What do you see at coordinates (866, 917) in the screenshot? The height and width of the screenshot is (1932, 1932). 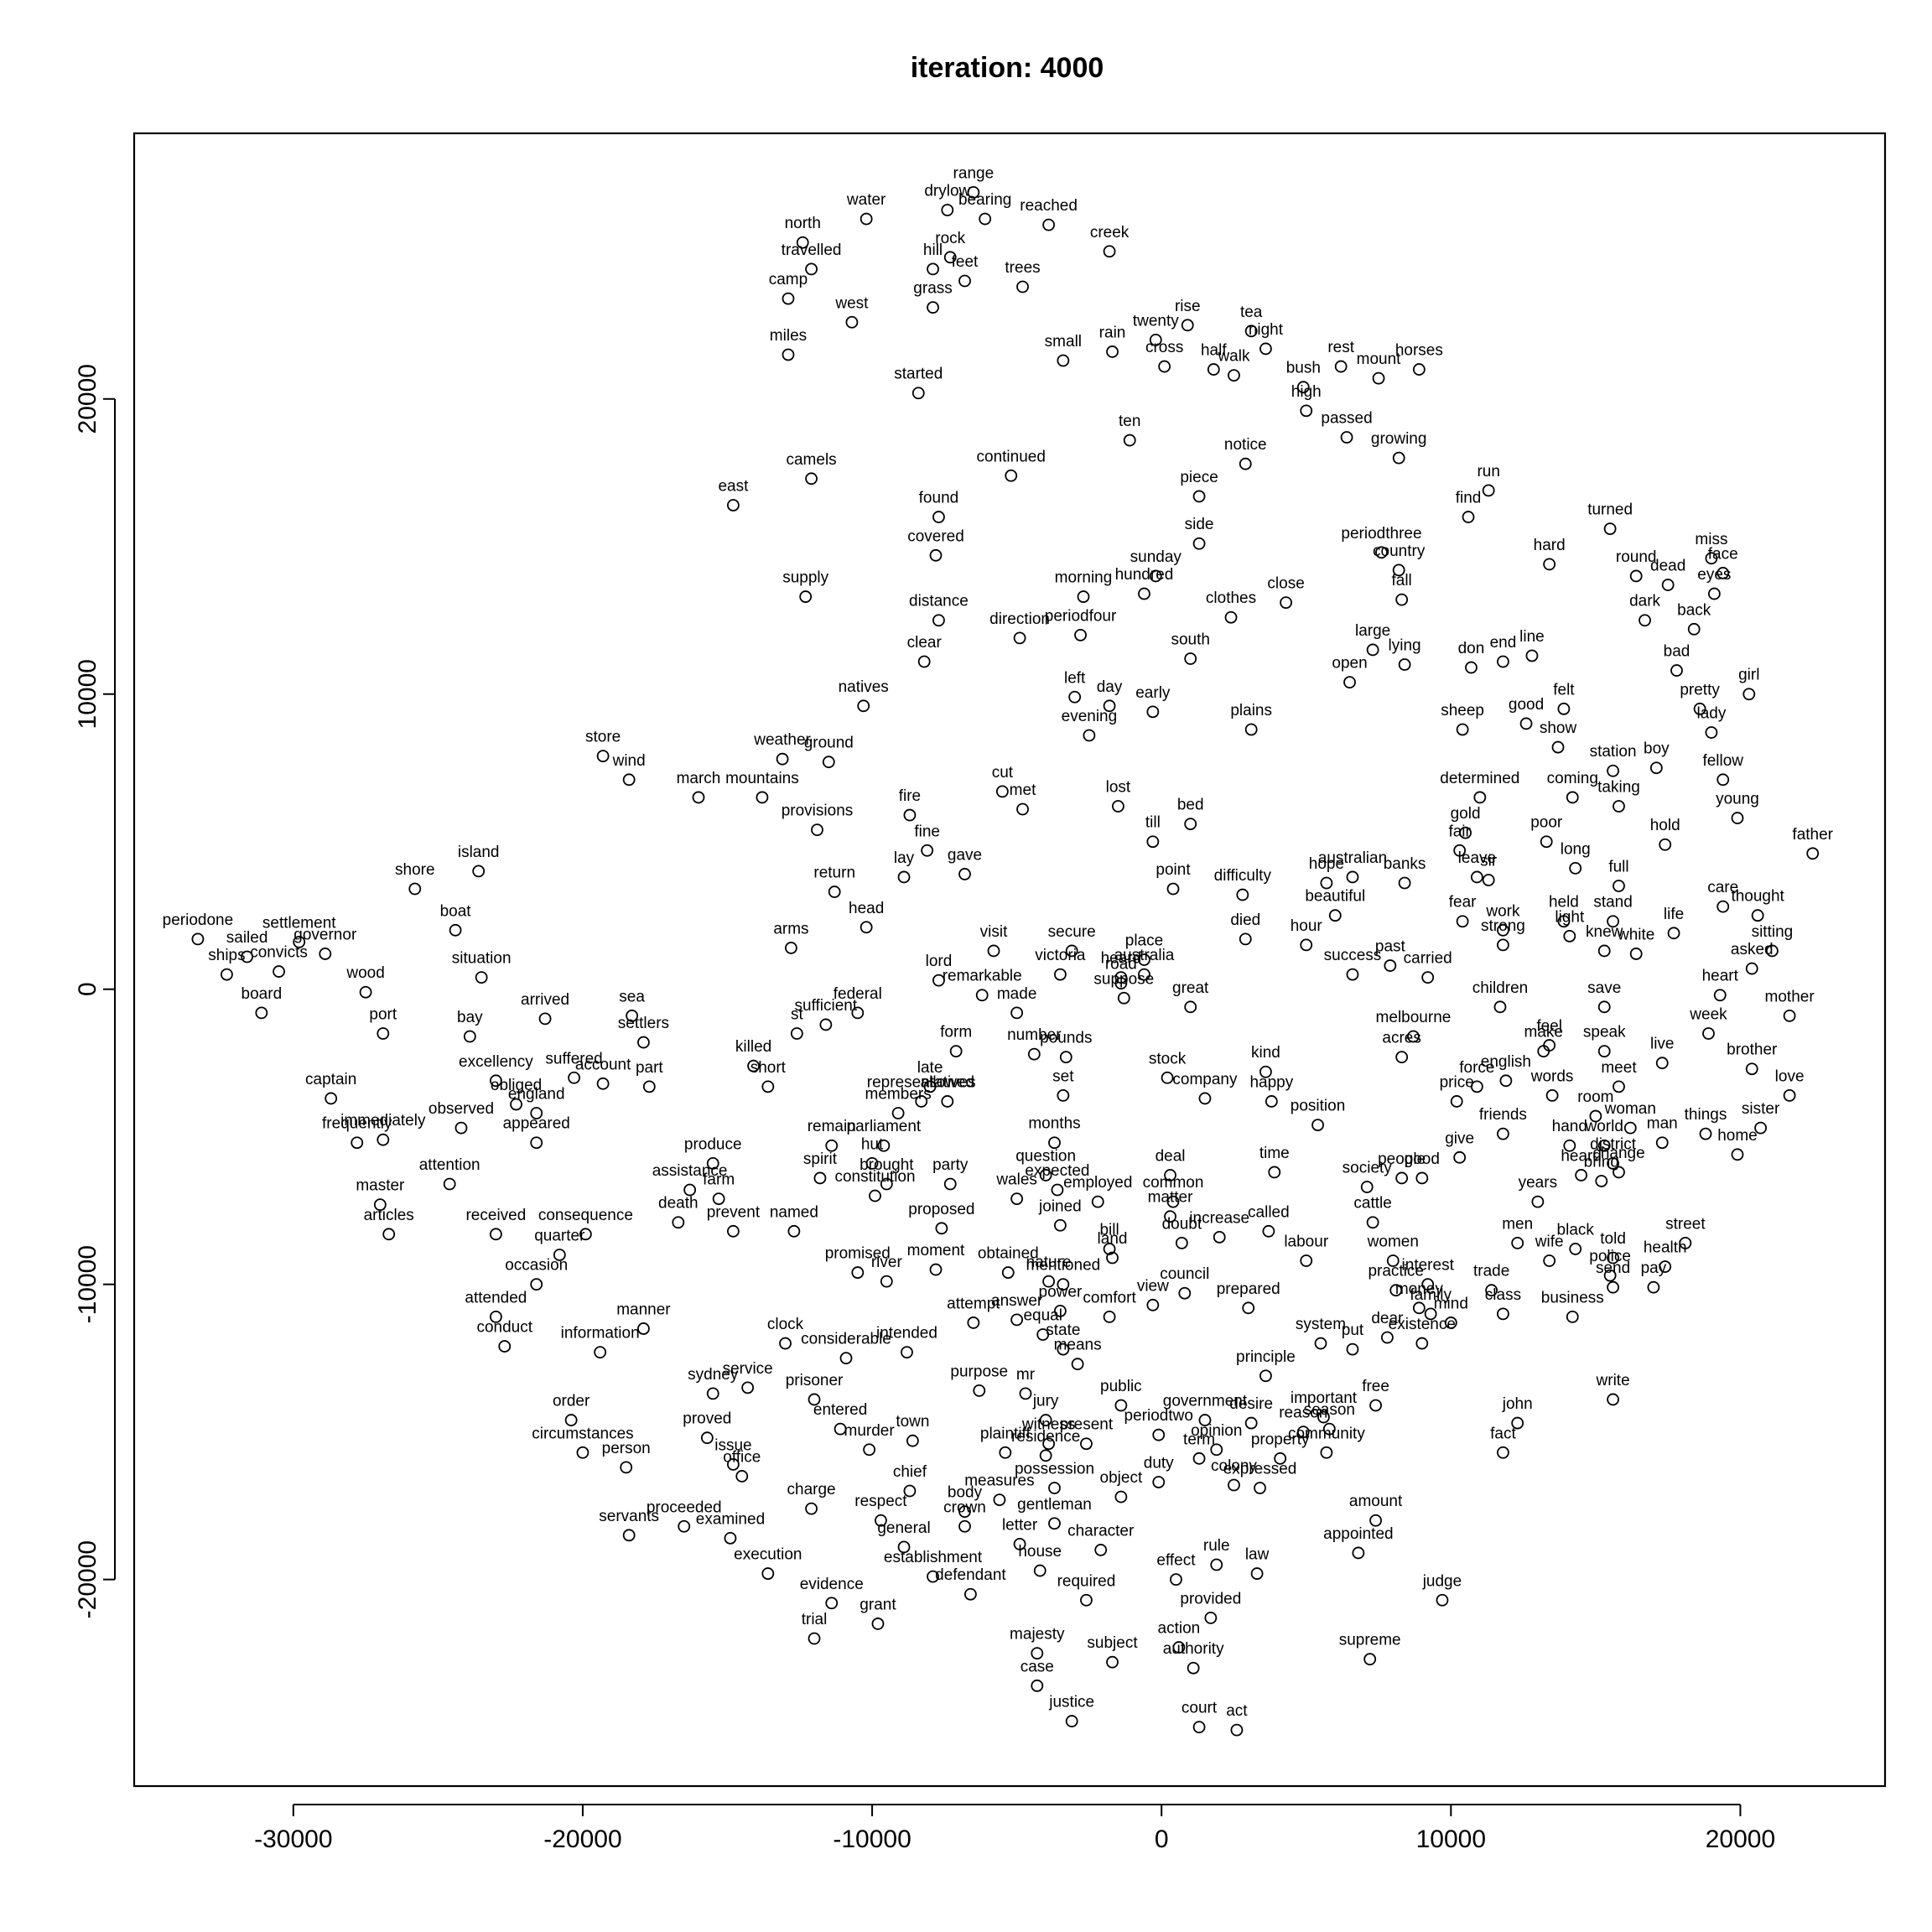 I see `data-point: head` at bounding box center [866, 917].